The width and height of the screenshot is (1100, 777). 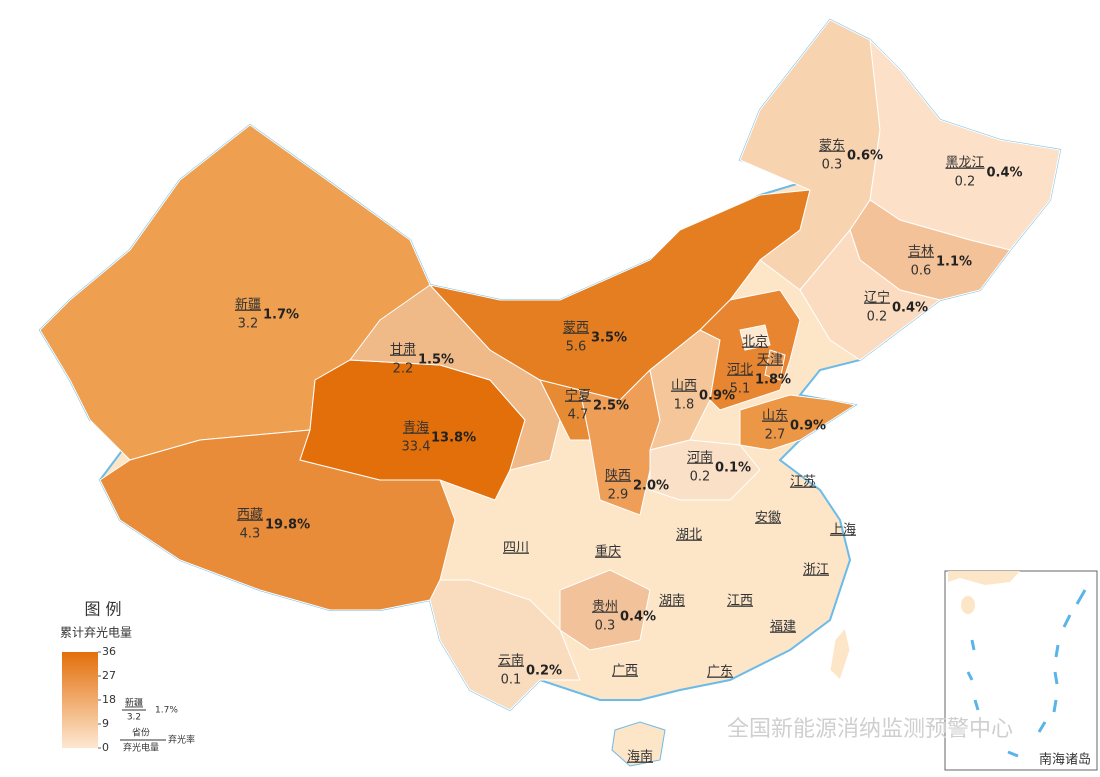 What do you see at coordinates (740, 370) in the screenshot?
I see `province-name: 河北` at bounding box center [740, 370].